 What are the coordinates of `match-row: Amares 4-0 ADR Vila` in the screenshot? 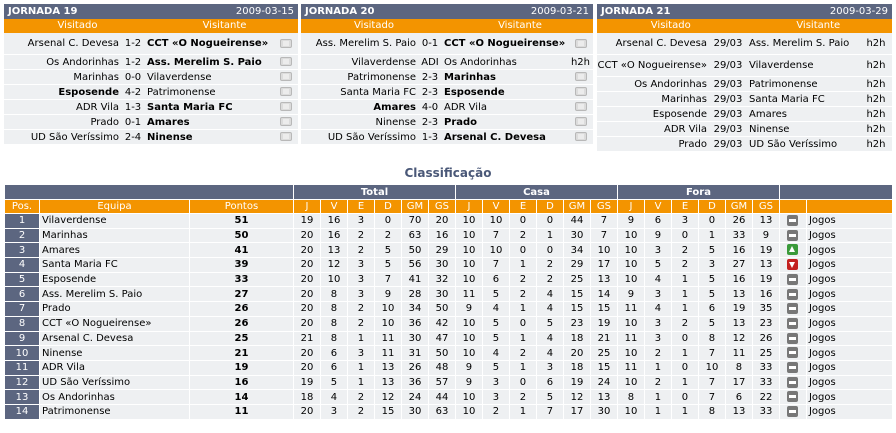 It's located at (447, 107).